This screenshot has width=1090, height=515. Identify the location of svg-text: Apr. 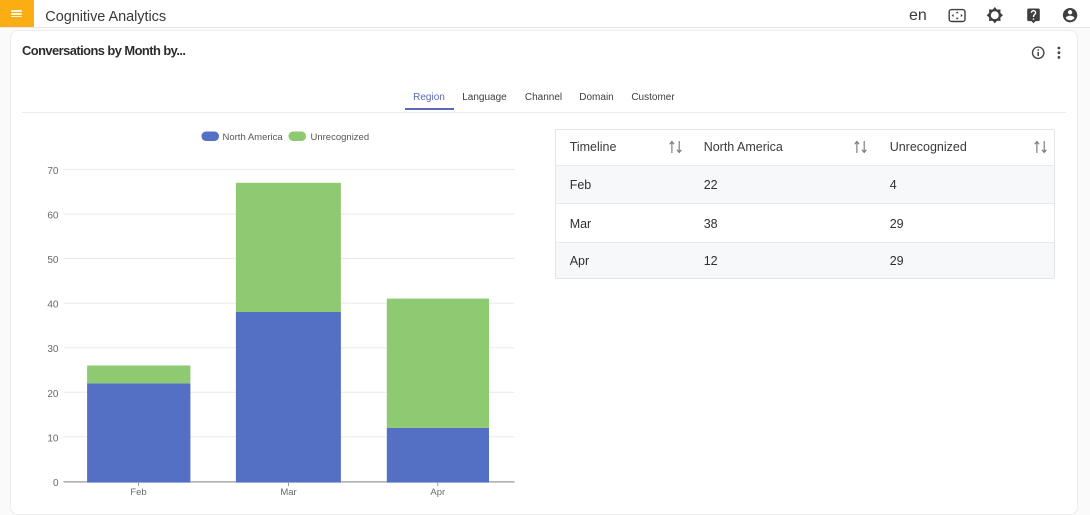
(437, 492).